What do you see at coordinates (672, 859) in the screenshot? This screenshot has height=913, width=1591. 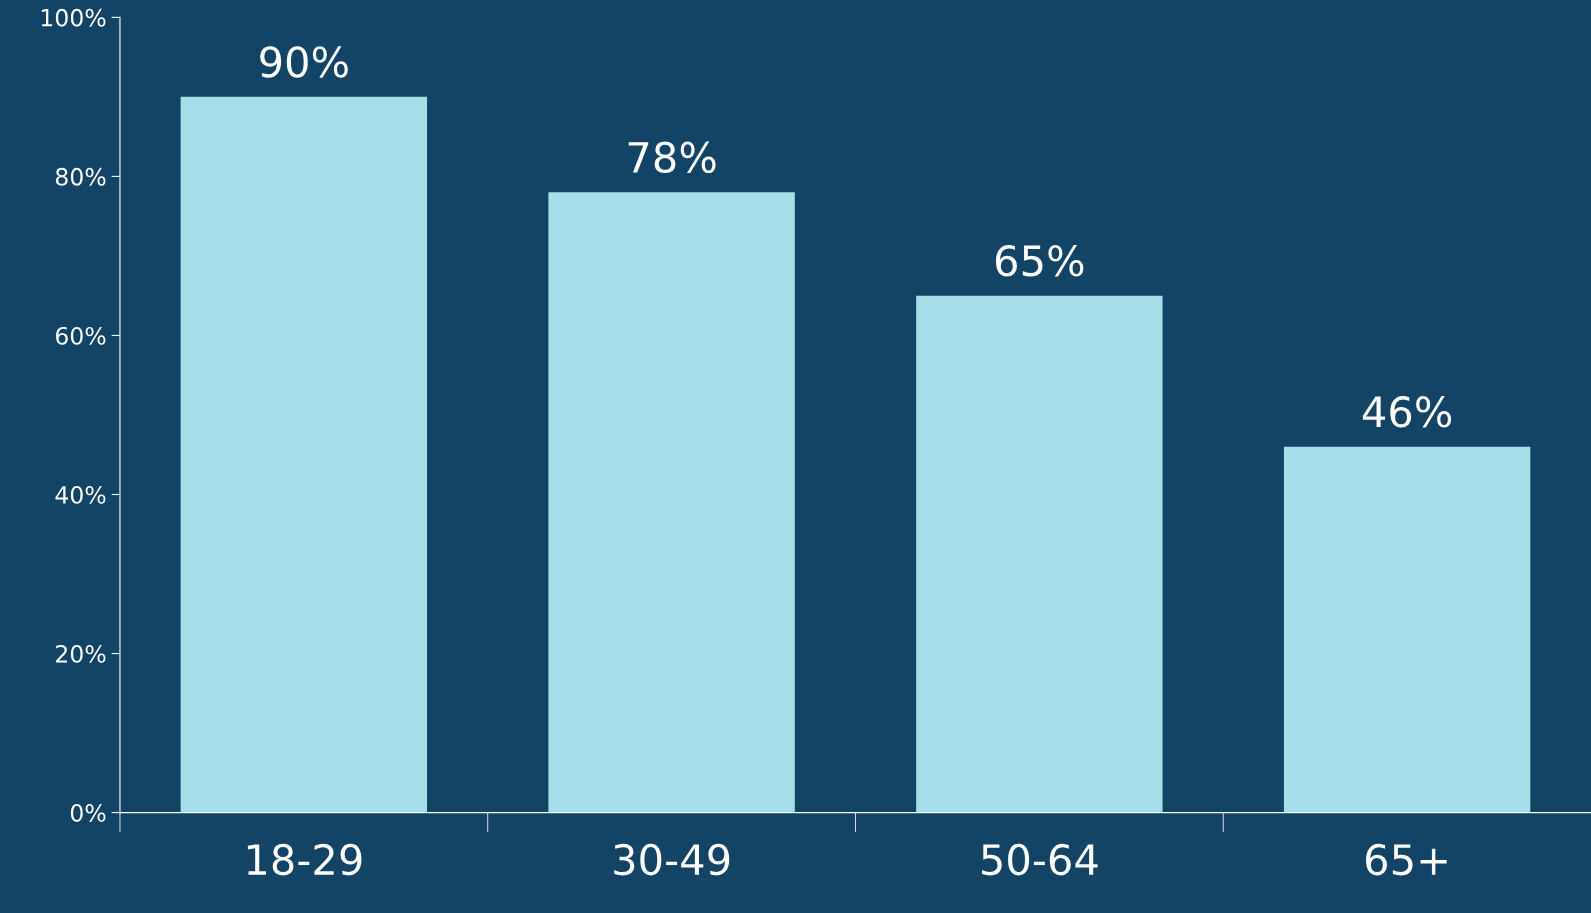 I see `x-tick-label: 30-49` at bounding box center [672, 859].